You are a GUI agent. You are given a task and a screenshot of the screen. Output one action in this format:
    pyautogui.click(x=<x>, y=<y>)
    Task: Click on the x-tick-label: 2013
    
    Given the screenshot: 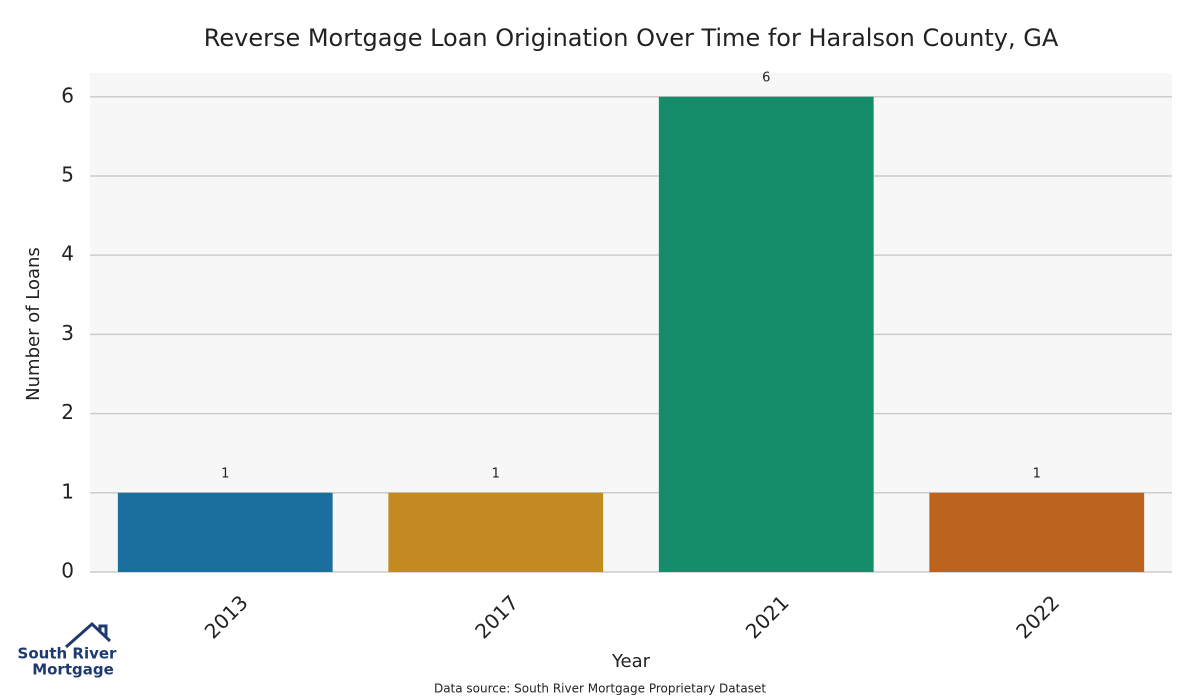 What is the action you would take?
    pyautogui.click(x=226, y=616)
    